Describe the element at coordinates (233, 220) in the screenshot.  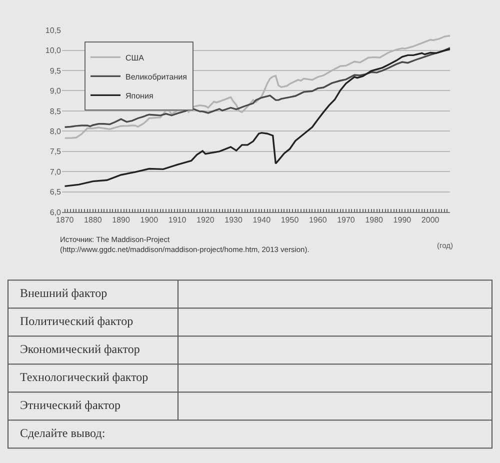
I see `x-tick-label: 1930` at that location.